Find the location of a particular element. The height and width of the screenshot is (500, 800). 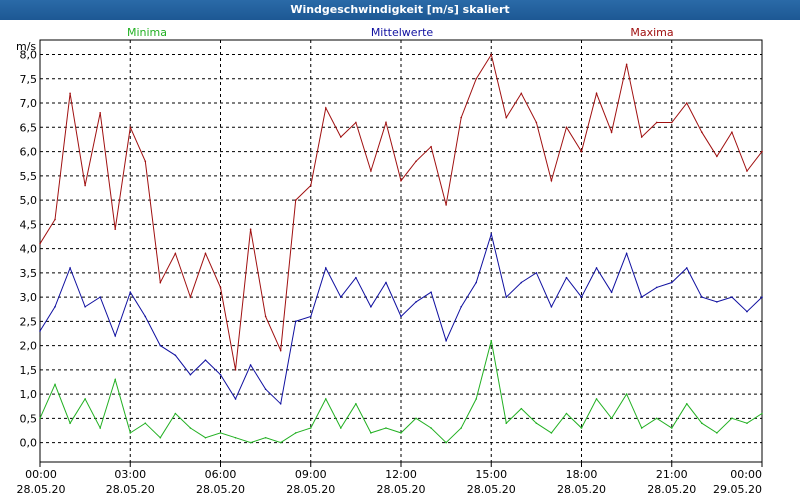

y-axis-label: m/s is located at coordinates (26, 46).